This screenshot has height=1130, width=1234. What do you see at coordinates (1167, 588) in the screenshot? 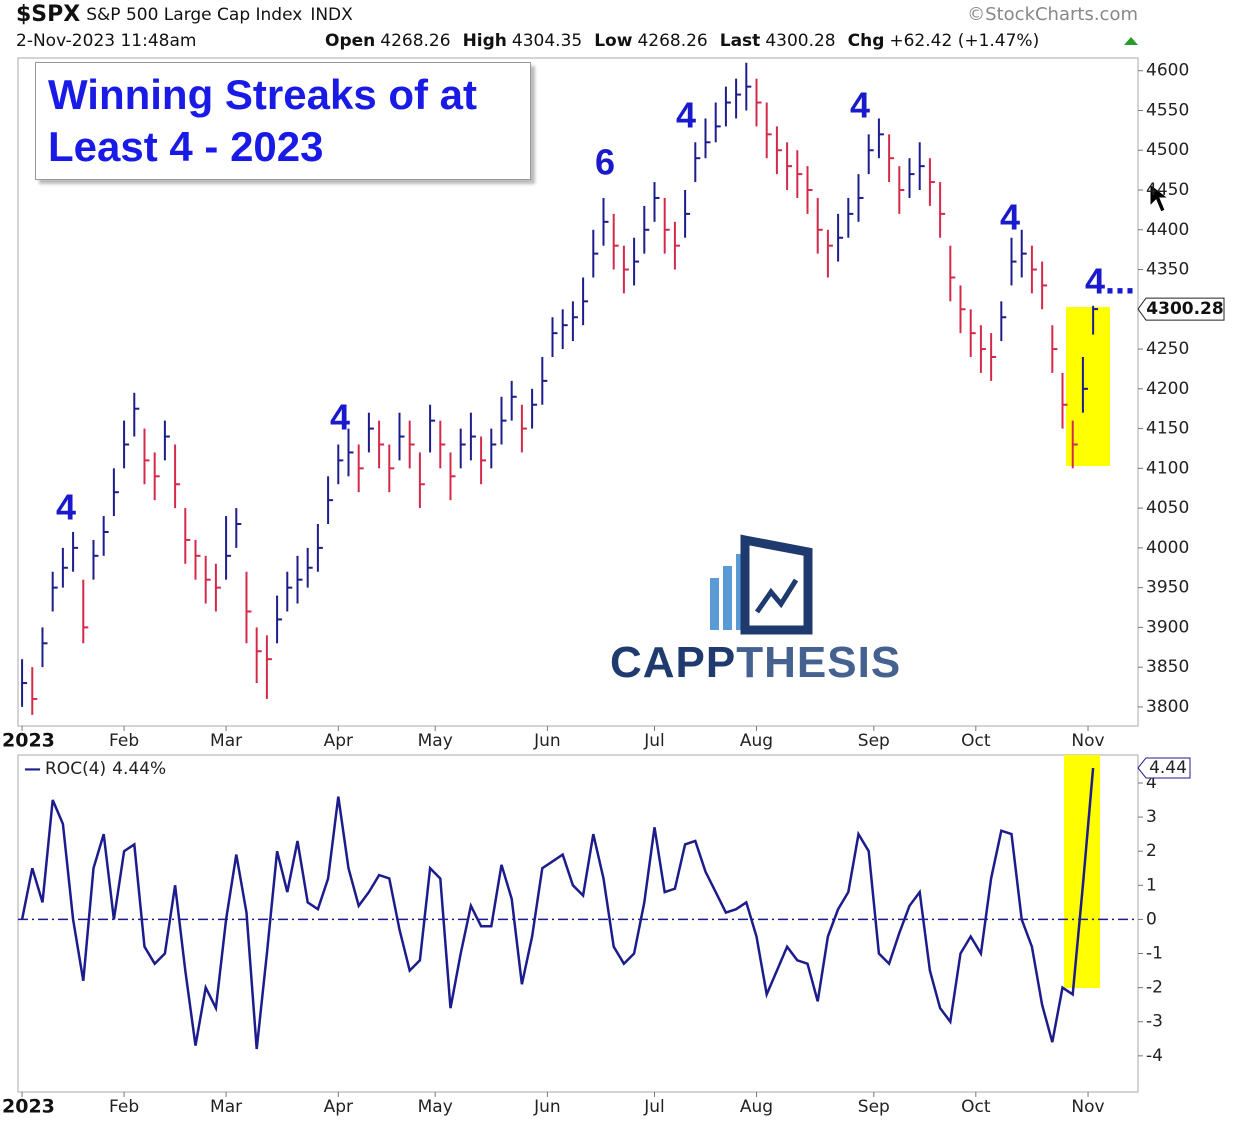
I see `y-tick-label: 3950` at bounding box center [1167, 588].